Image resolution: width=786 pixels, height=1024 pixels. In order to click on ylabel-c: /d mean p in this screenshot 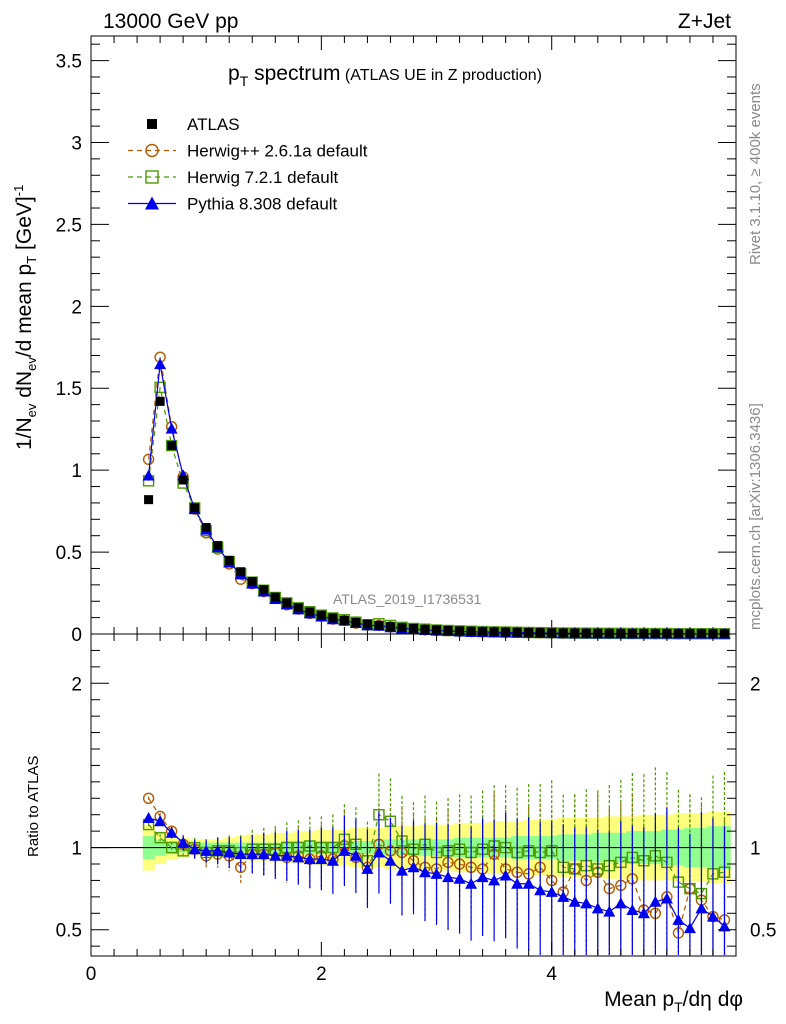, I will do `click(24, 310)`.